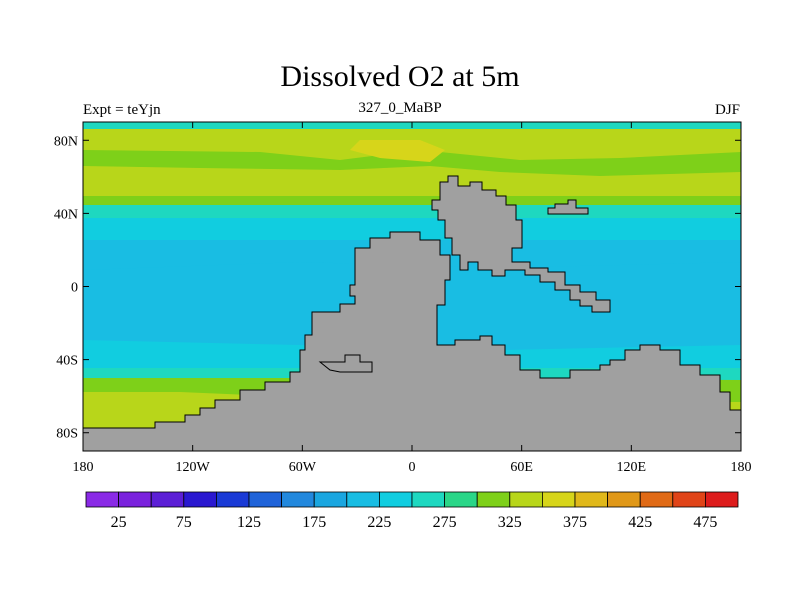  I want to click on lon-tick-label: 120E, so click(632, 467).